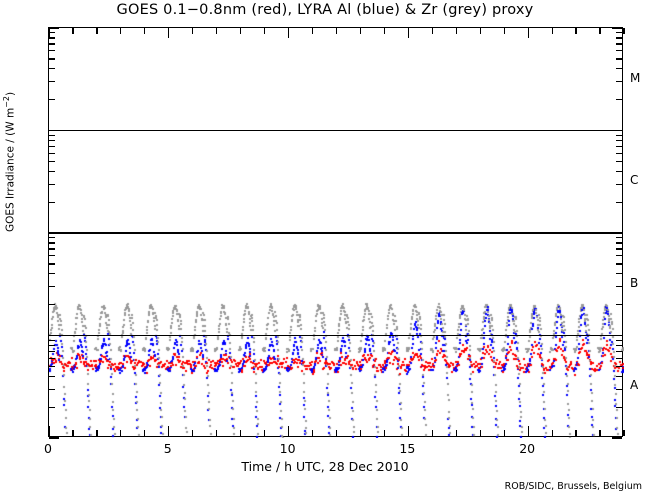 The image size is (650, 500). What do you see at coordinates (287, 448) in the screenshot?
I see `x-axis-label: 10` at bounding box center [287, 448].